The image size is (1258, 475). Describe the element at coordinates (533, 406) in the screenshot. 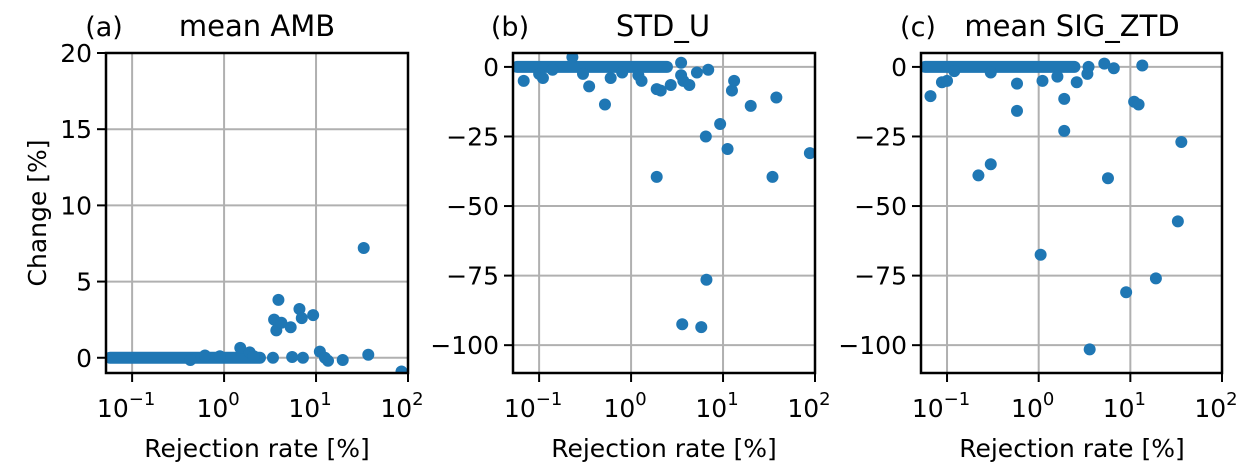

I see `panel-b-x-tick-label: 10⁻¹` at that location.